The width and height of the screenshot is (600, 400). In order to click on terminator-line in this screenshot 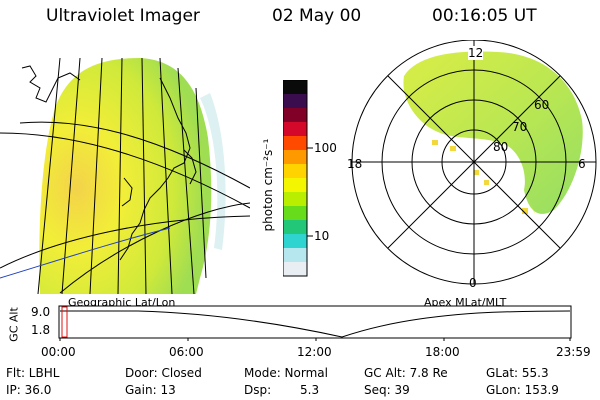, I will do `click(85, 253)`.